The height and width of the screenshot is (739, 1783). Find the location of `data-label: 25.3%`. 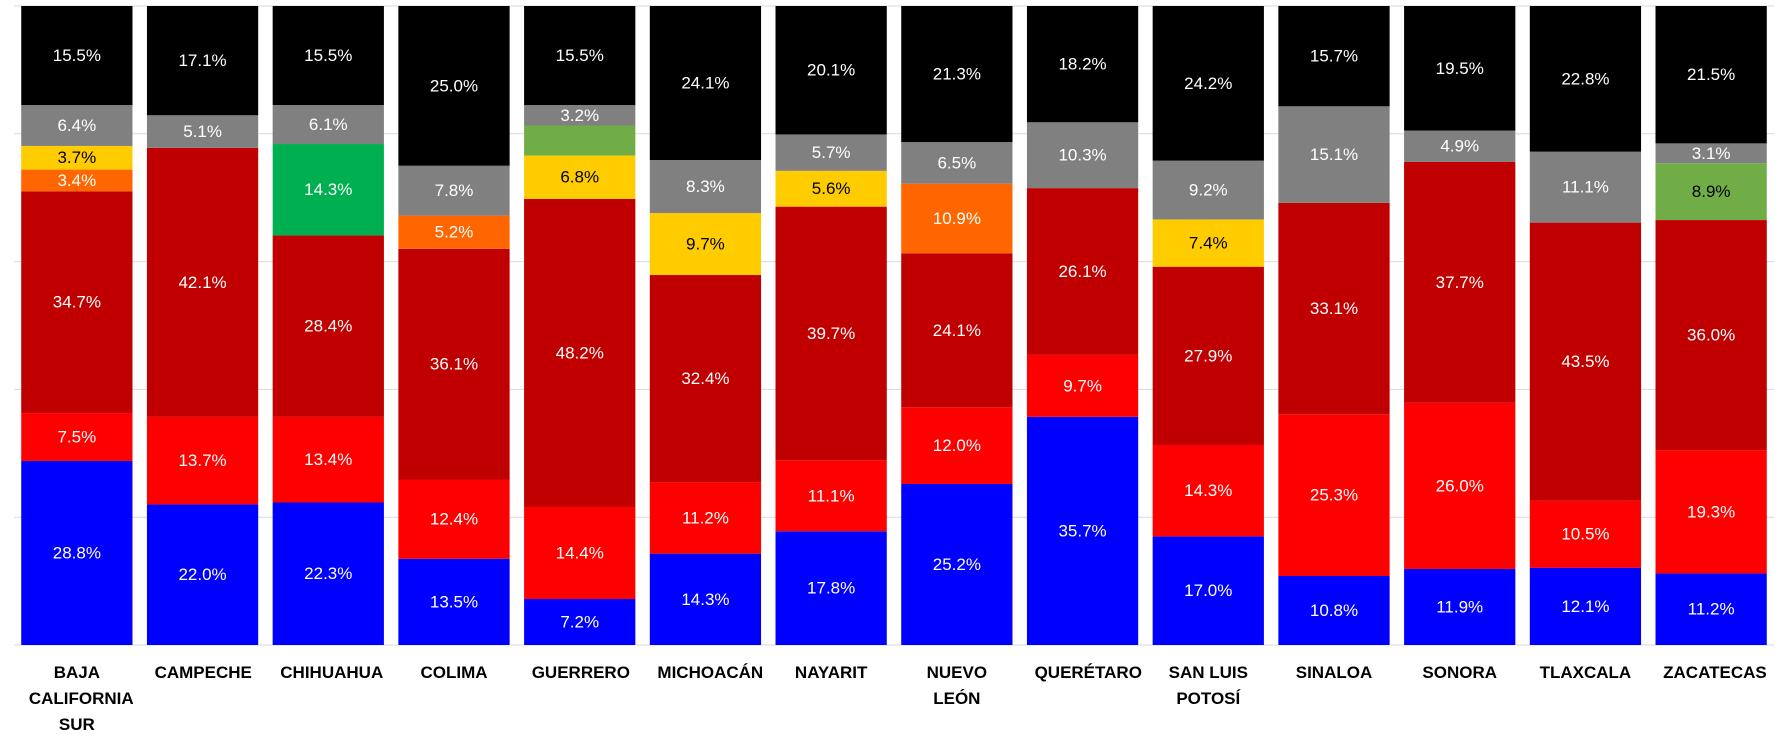

data-label: 25.3% is located at coordinates (1334, 495).